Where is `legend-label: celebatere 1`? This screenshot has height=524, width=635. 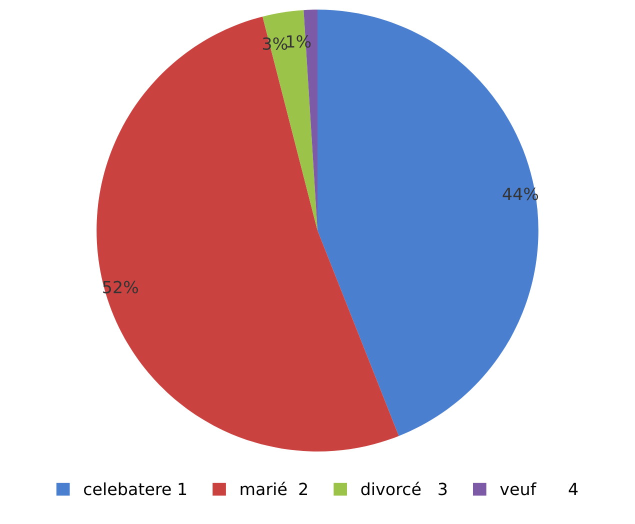 legend-label: celebatere 1 is located at coordinates (135, 489).